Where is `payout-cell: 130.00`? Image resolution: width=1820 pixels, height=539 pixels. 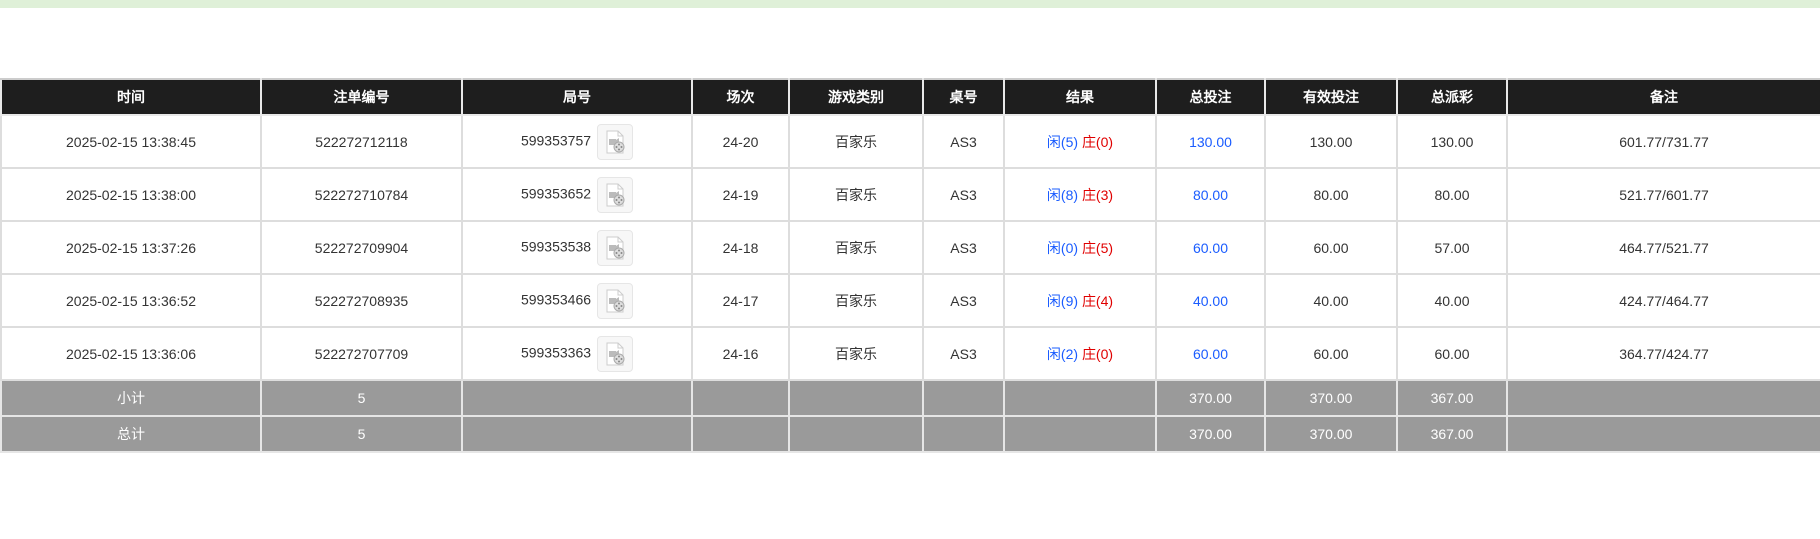
payout-cell: 130.00 is located at coordinates (1452, 141).